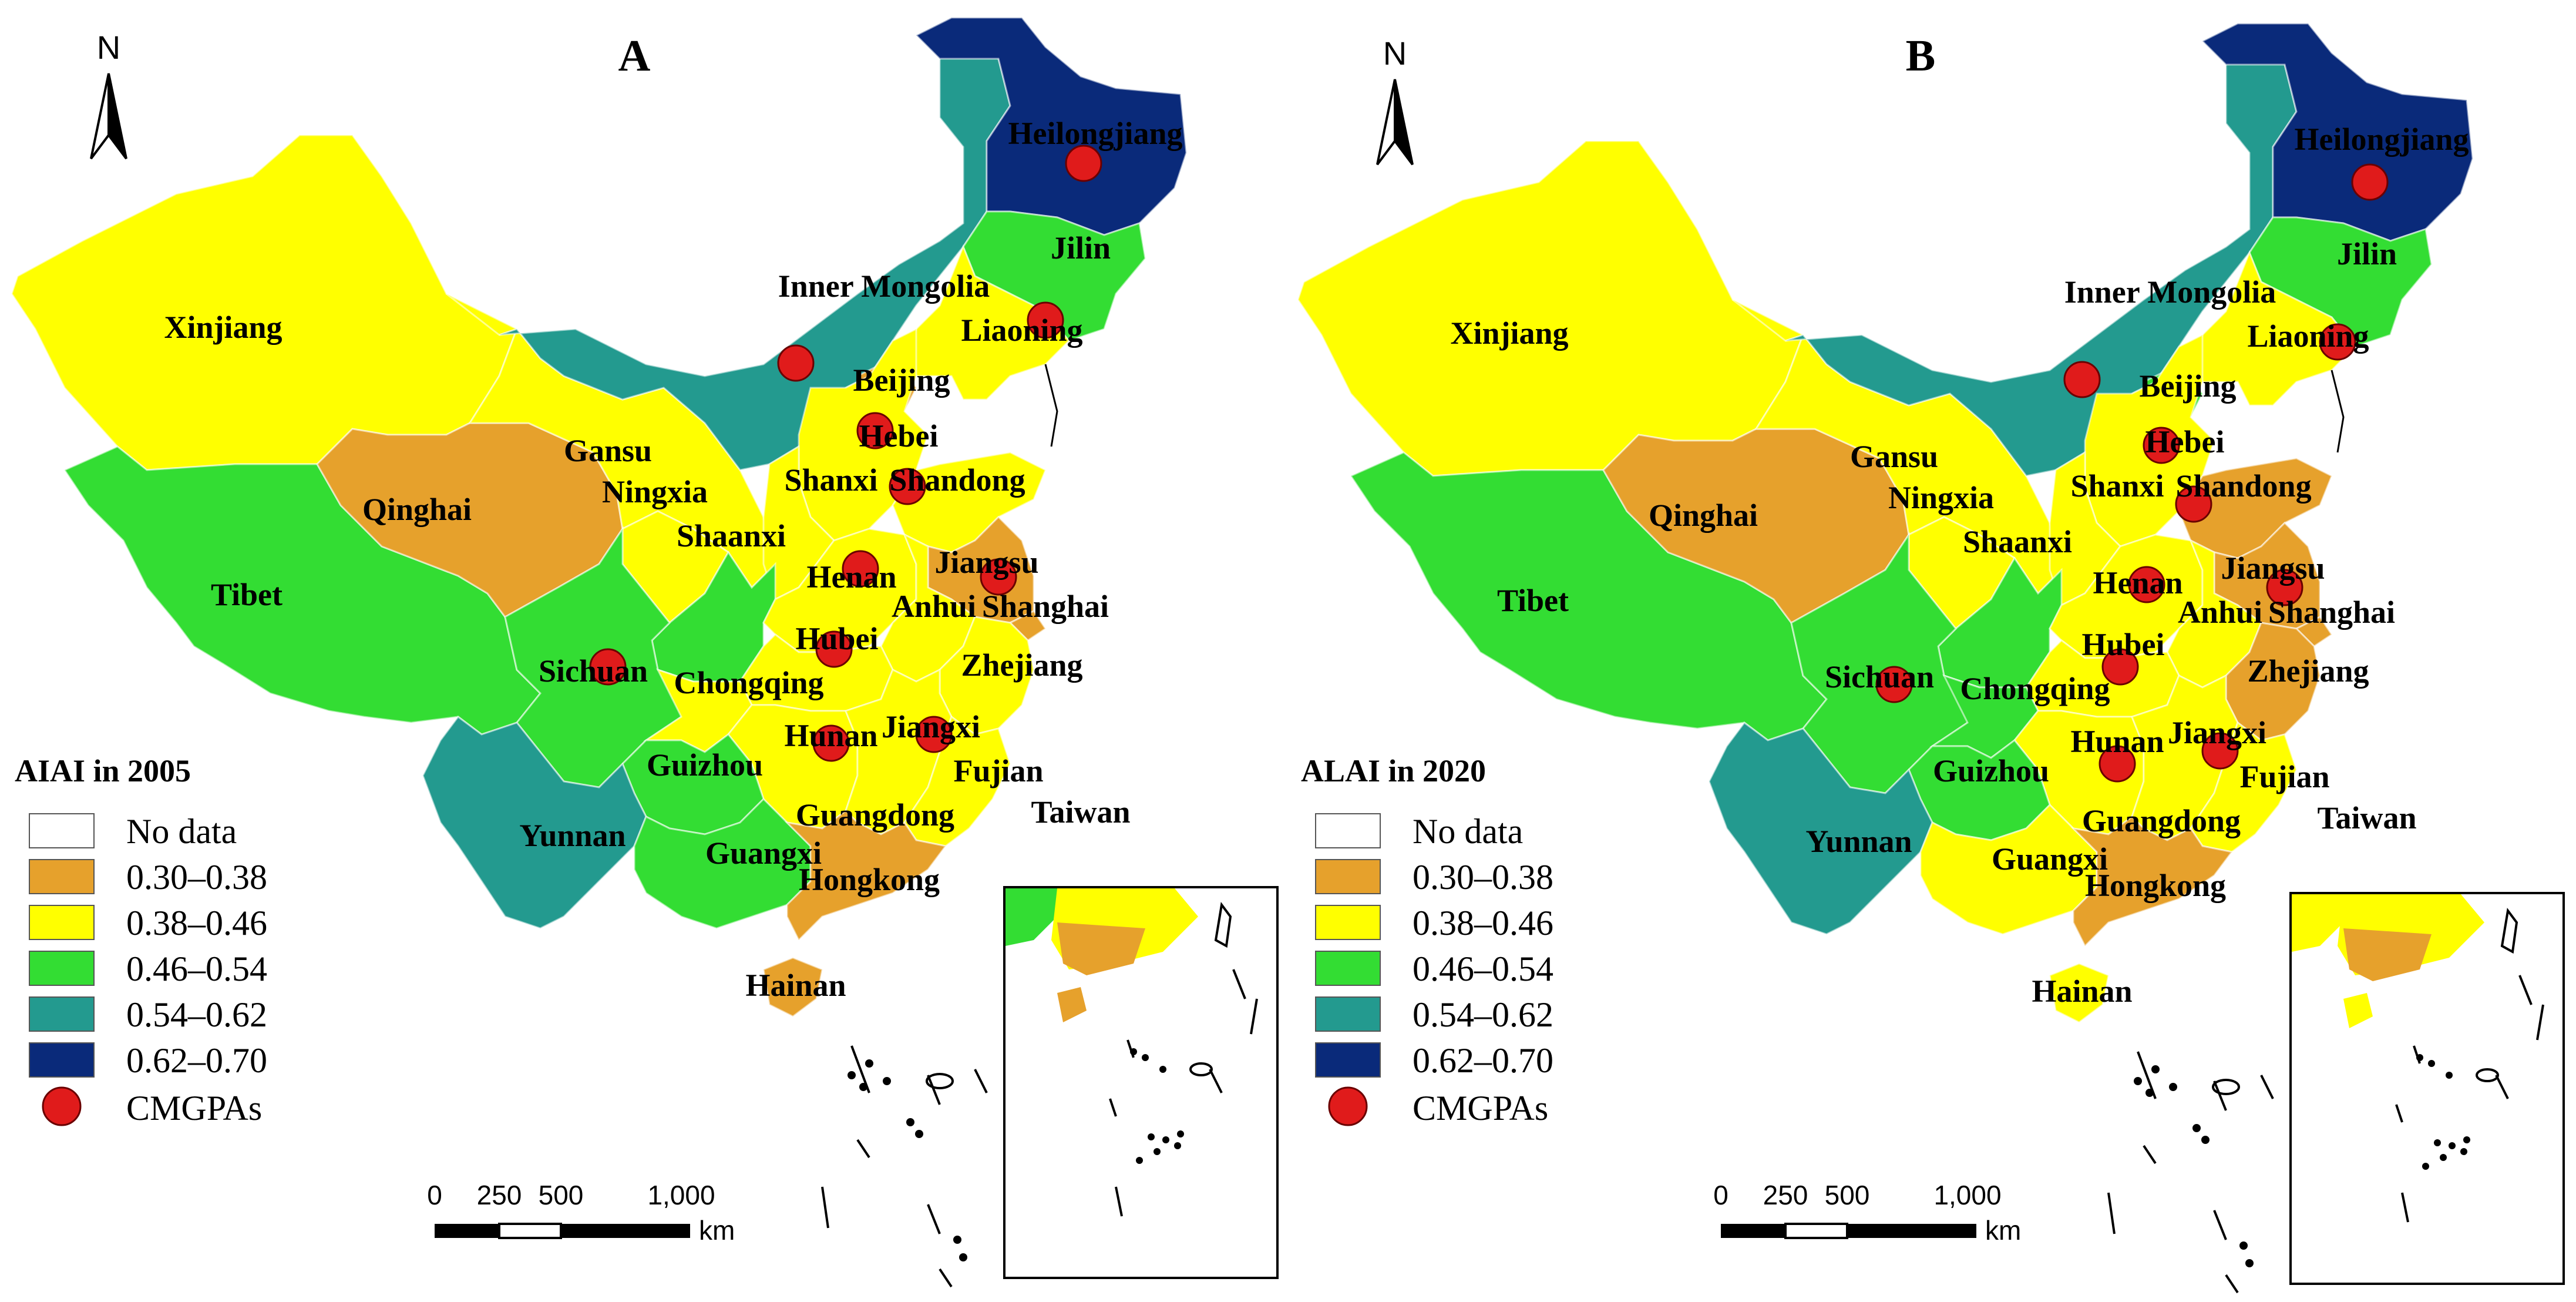 The width and height of the screenshot is (2576, 1302). I want to click on legend-swatch-c1, so click(62, 876).